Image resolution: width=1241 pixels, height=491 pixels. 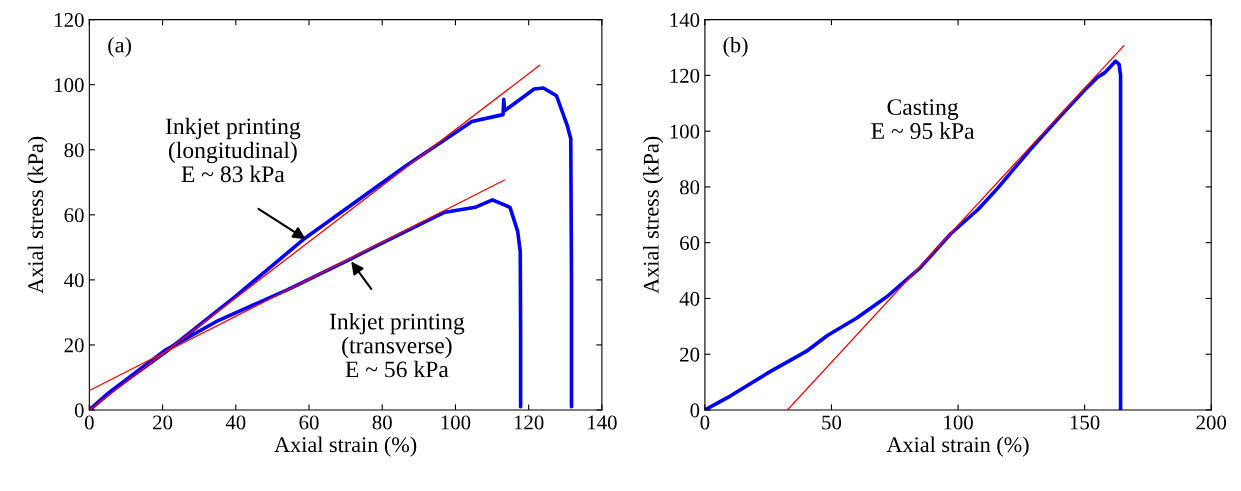 What do you see at coordinates (119, 47) in the screenshot?
I see `annotation: (a)` at bounding box center [119, 47].